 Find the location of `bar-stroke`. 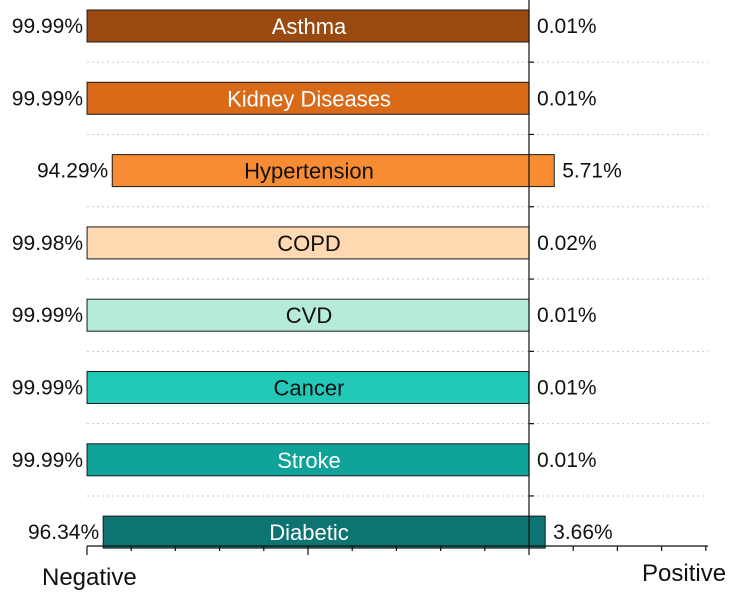

bar-stroke is located at coordinates (308, 460).